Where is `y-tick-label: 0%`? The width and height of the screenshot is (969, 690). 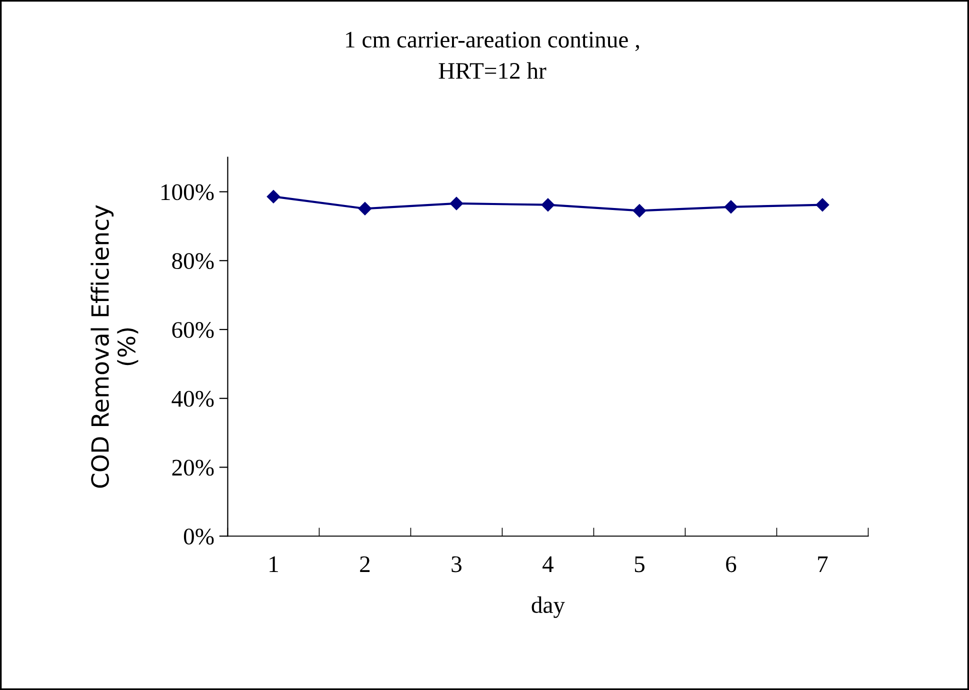
y-tick-label: 0% is located at coordinates (199, 536).